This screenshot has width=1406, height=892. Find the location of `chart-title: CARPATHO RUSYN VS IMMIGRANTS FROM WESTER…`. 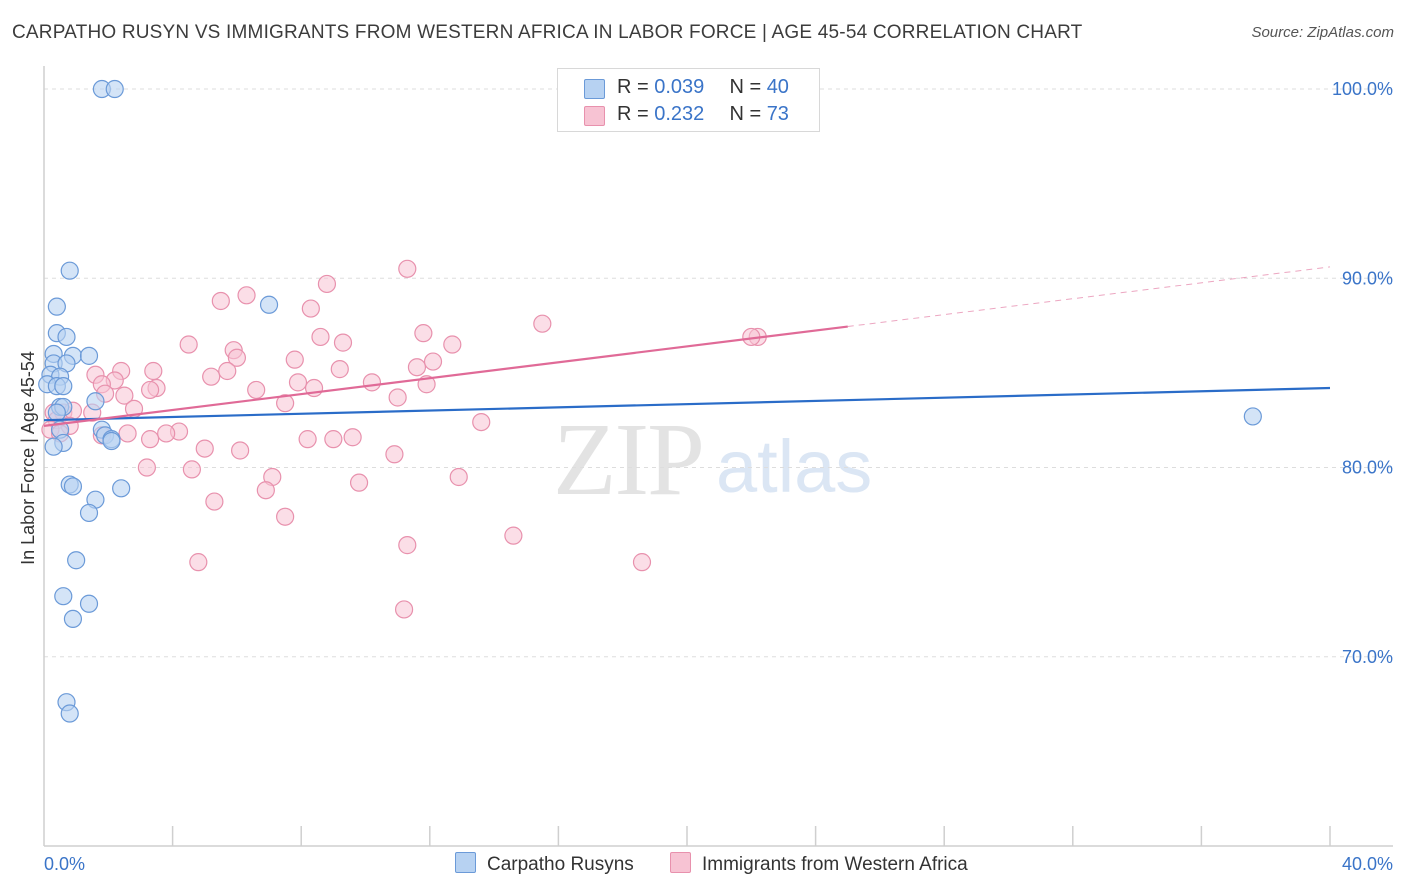

chart-title: CARPATHO RUSYN VS IMMIGRANTS FROM WESTER… is located at coordinates (547, 32).